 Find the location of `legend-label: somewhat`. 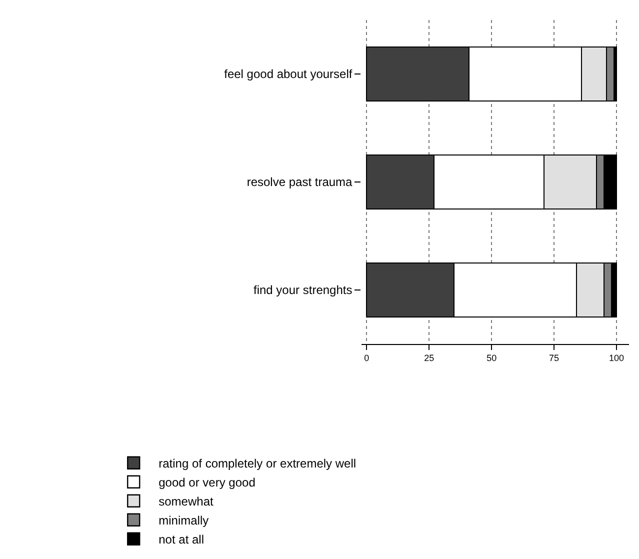

legend-label: somewhat is located at coordinates (186, 501).